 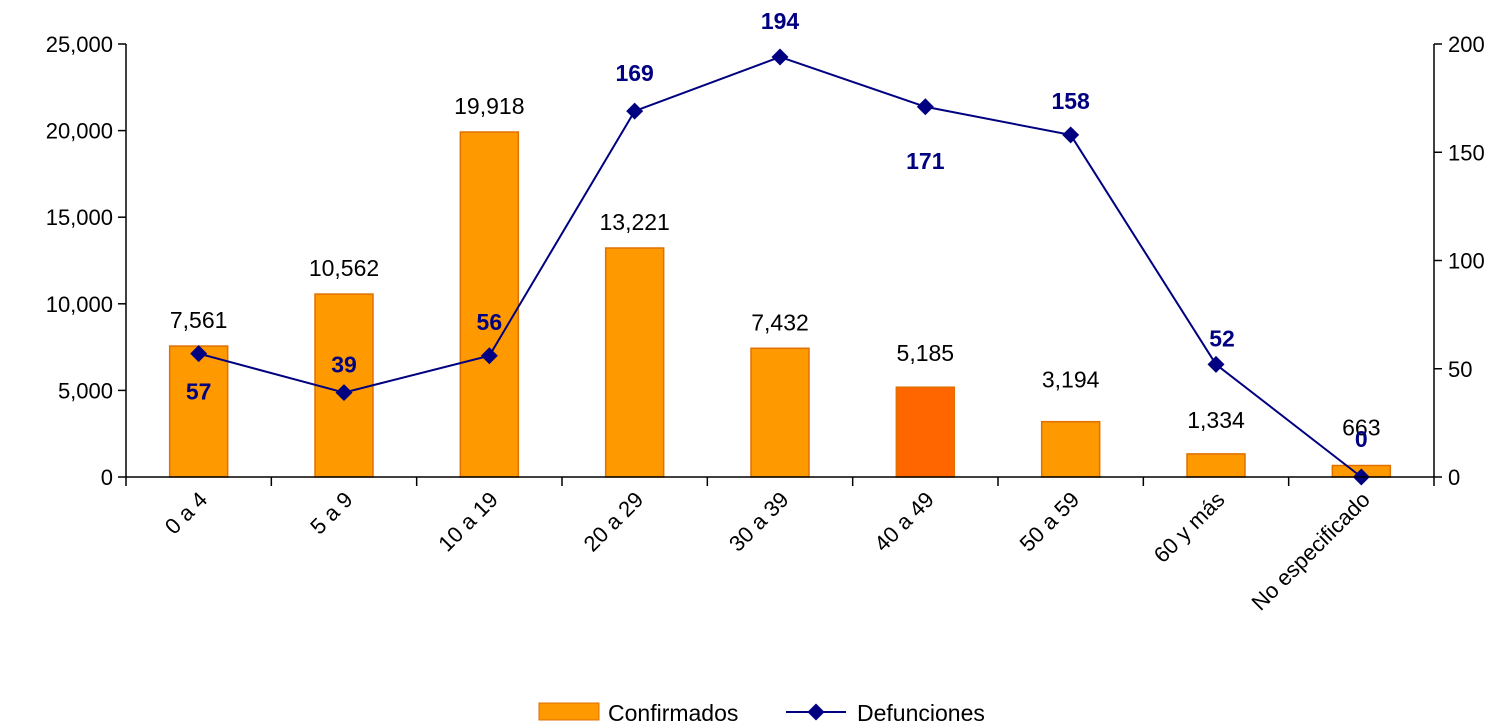 What do you see at coordinates (79, 44) in the screenshot?
I see `left-tick-label: 25,000` at bounding box center [79, 44].